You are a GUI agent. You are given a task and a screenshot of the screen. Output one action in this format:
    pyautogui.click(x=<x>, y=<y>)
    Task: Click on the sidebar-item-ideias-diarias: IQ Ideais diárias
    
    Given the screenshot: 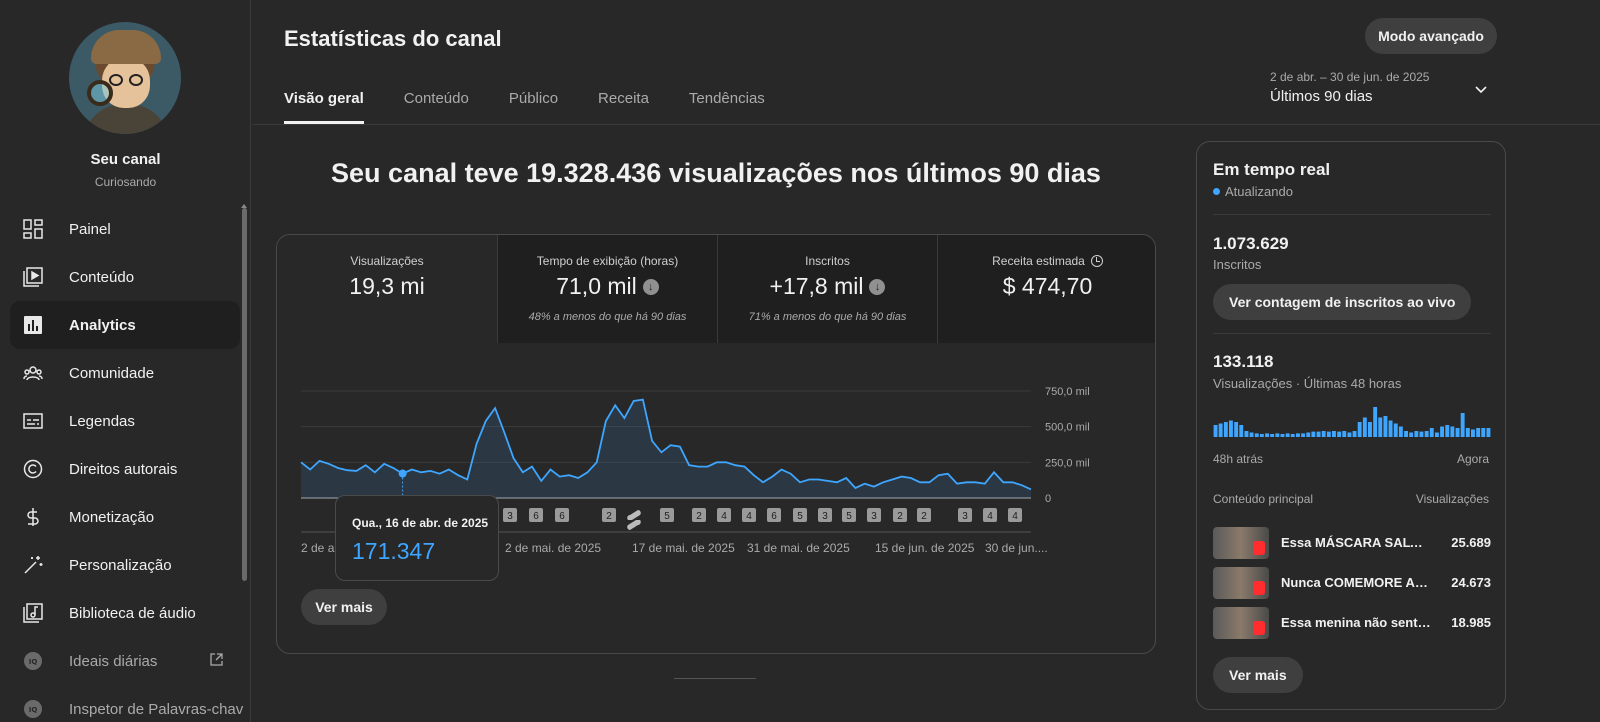 What is the action you would take?
    pyautogui.click(x=125, y=661)
    